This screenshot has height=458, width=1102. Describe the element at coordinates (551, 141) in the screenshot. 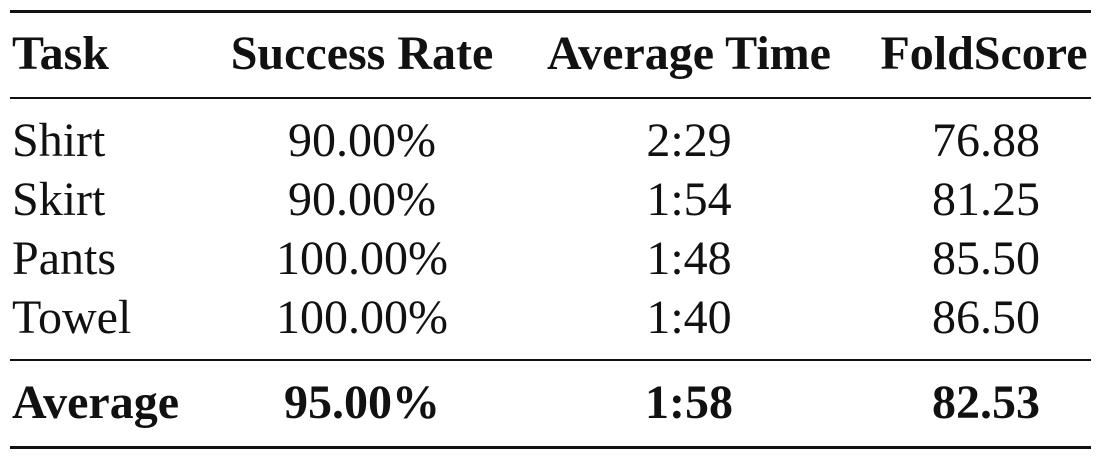

I see `table-row: Shirt 90.00% 2:29 76.88` at that location.